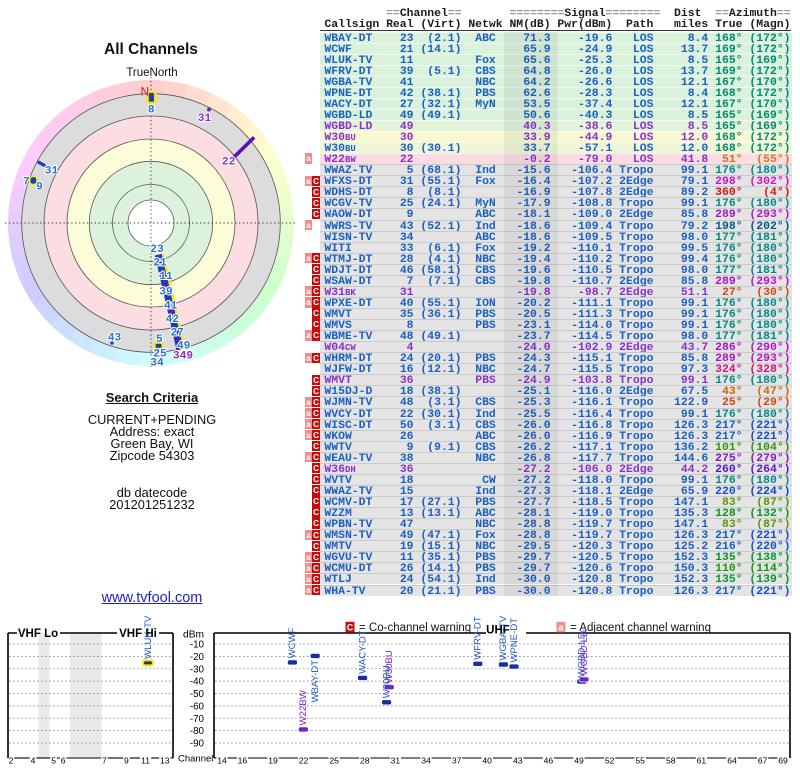 The image size is (800, 768). Describe the element at coordinates (292, 642) in the screenshot. I see `svg-text: WCWF` at that location.